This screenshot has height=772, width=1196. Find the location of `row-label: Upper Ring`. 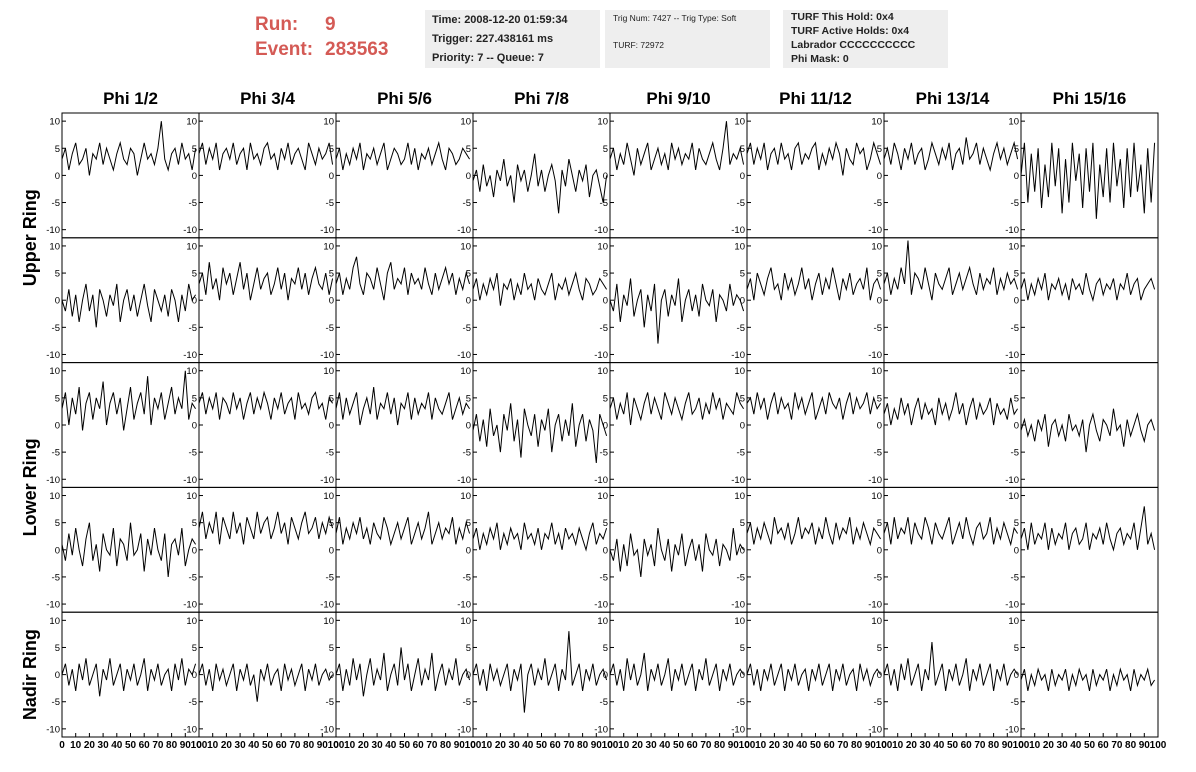

row-label: Upper Ring is located at coordinates (30, 237).